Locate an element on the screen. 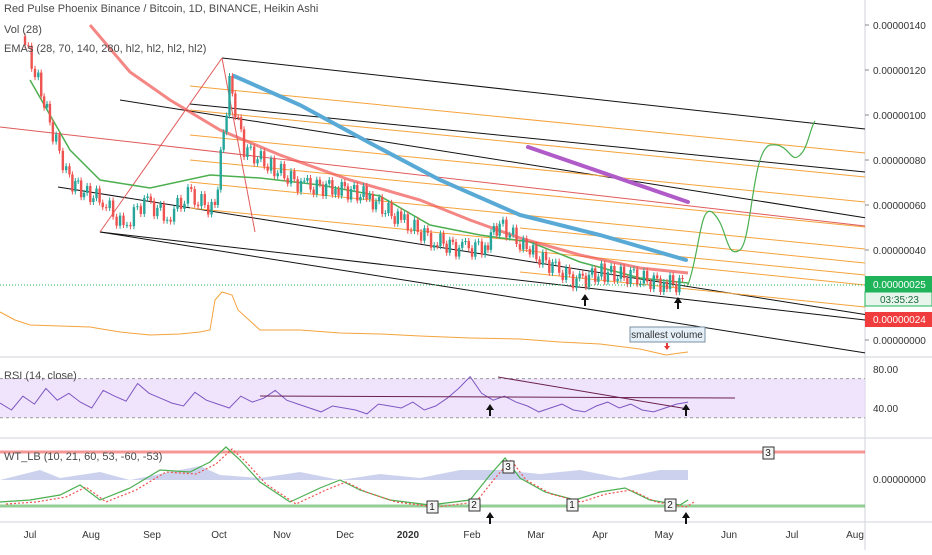 Image resolution: width=932 pixels, height=555 pixels. rsi-legend: RSI (14, close) is located at coordinates (40, 376).